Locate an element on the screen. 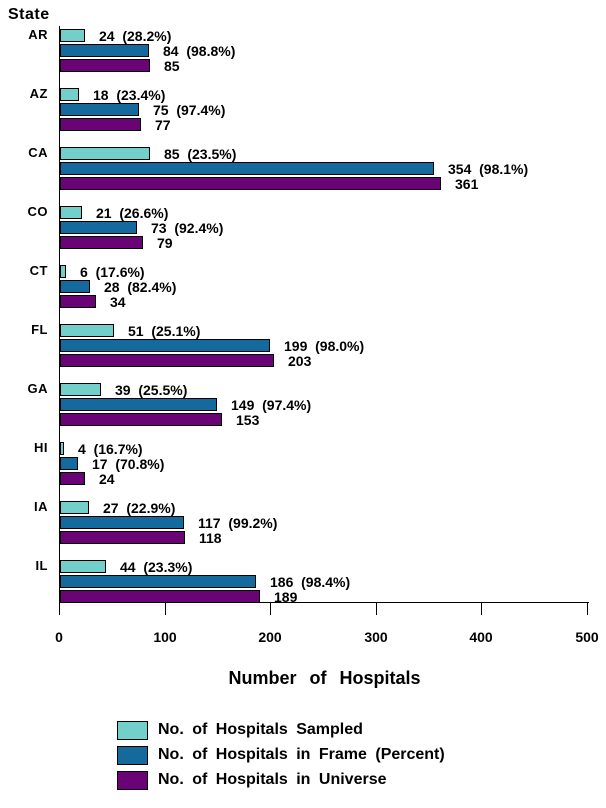  bar-series3-co is located at coordinates (101, 242).